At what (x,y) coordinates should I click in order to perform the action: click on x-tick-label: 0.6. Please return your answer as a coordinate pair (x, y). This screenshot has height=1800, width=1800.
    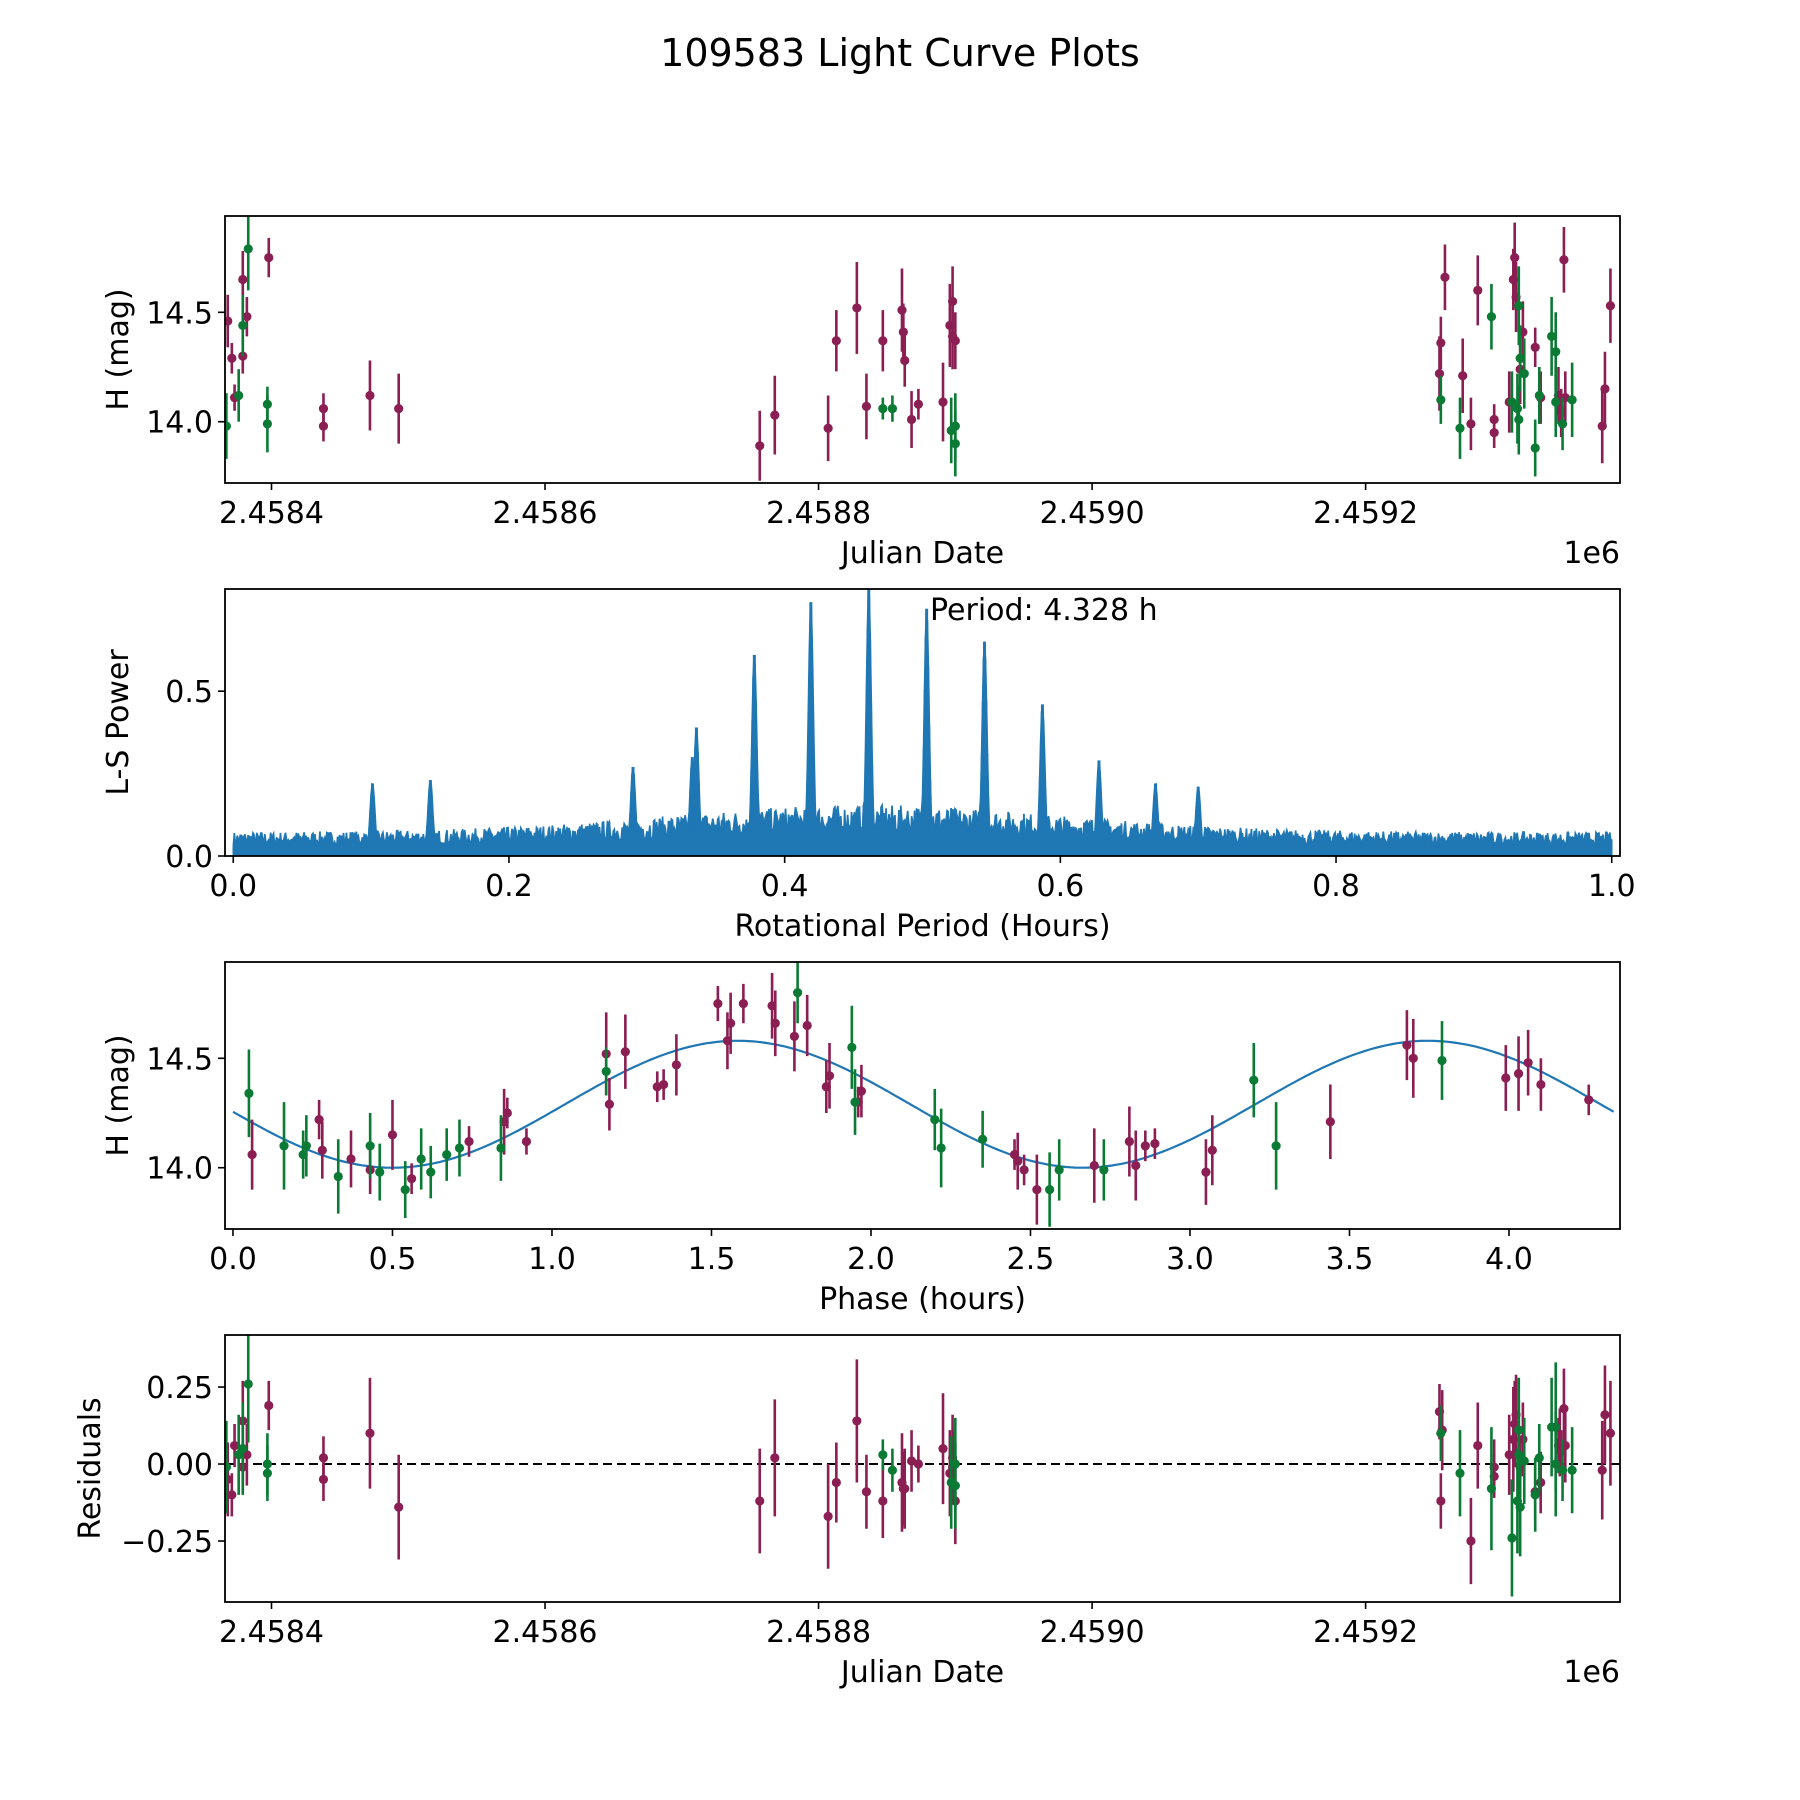
    Looking at the image, I should click on (1060, 886).